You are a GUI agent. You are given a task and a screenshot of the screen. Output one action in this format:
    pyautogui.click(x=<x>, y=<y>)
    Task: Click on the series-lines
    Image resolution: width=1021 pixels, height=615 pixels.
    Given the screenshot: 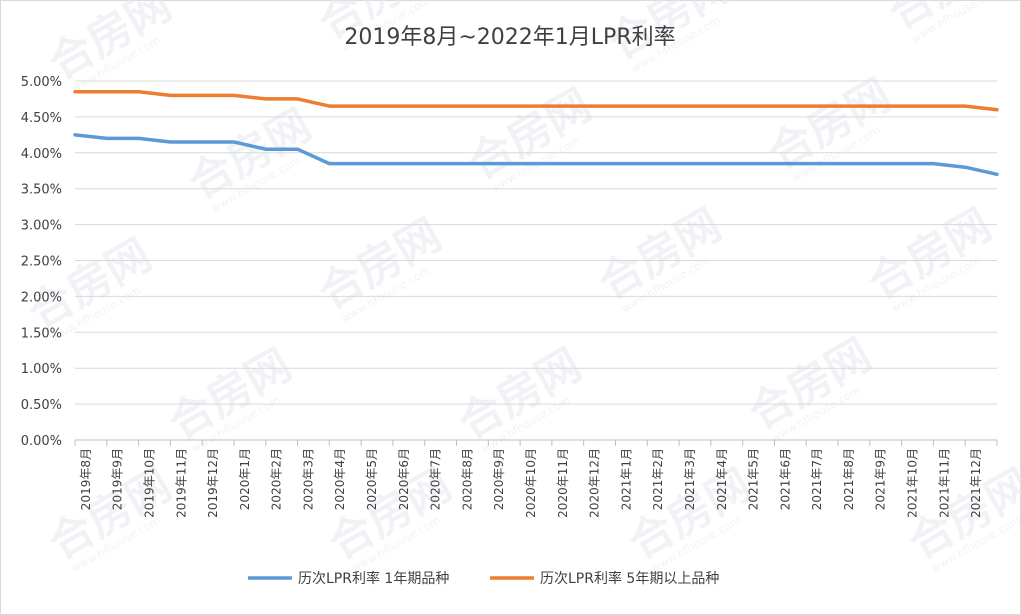 What is the action you would take?
    pyautogui.click(x=536, y=133)
    